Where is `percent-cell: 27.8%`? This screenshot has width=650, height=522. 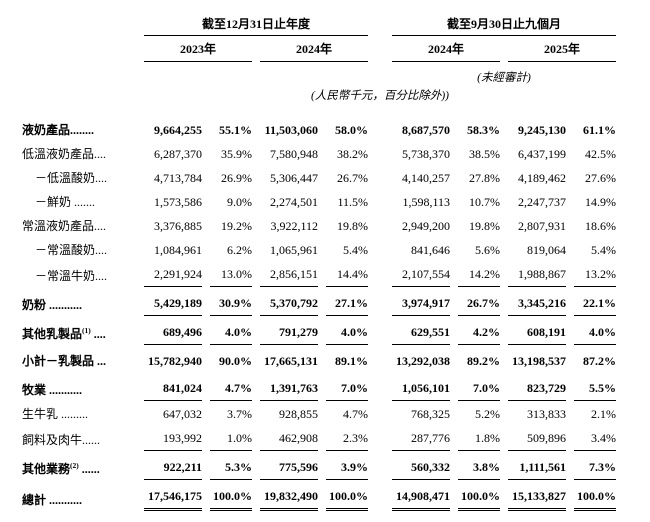 percent-cell: 27.8% is located at coordinates (484, 178).